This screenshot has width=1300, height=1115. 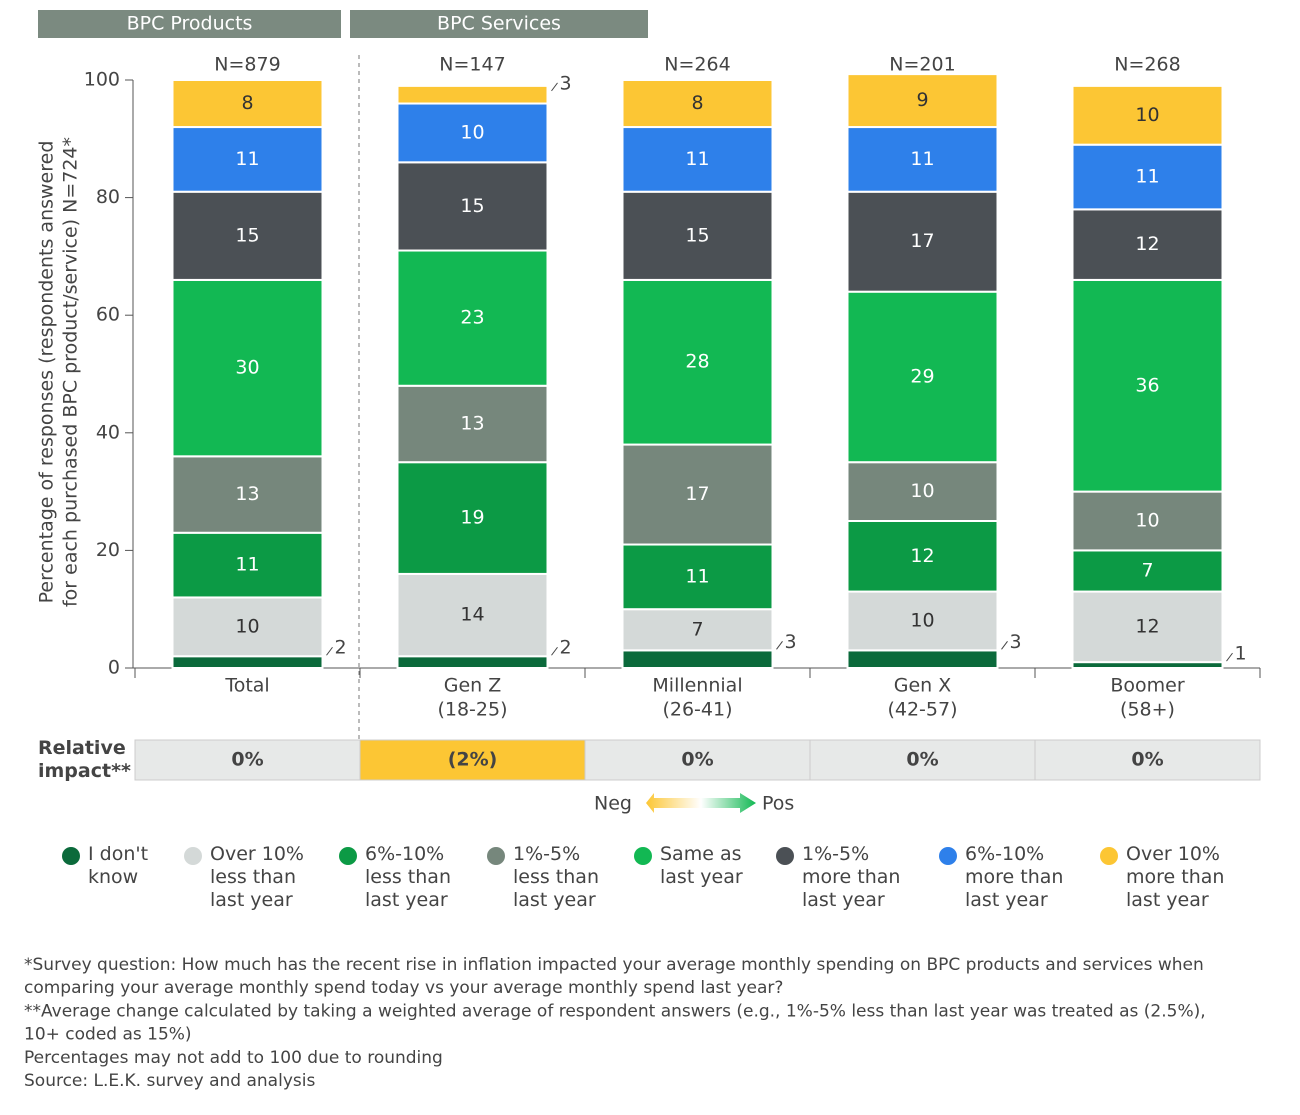 What do you see at coordinates (778, 804) in the screenshot?
I see `scale-pos: Pos` at bounding box center [778, 804].